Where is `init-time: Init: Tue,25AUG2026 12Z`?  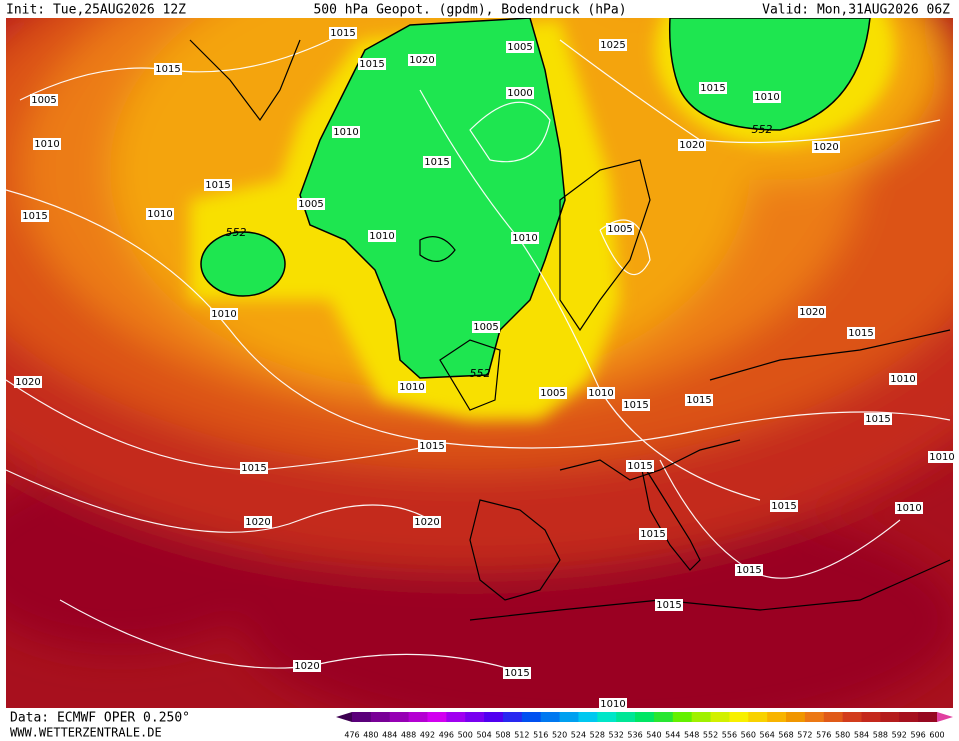
init-time: Init: Tue,25AUG2026 12Z is located at coordinates (96, 10).